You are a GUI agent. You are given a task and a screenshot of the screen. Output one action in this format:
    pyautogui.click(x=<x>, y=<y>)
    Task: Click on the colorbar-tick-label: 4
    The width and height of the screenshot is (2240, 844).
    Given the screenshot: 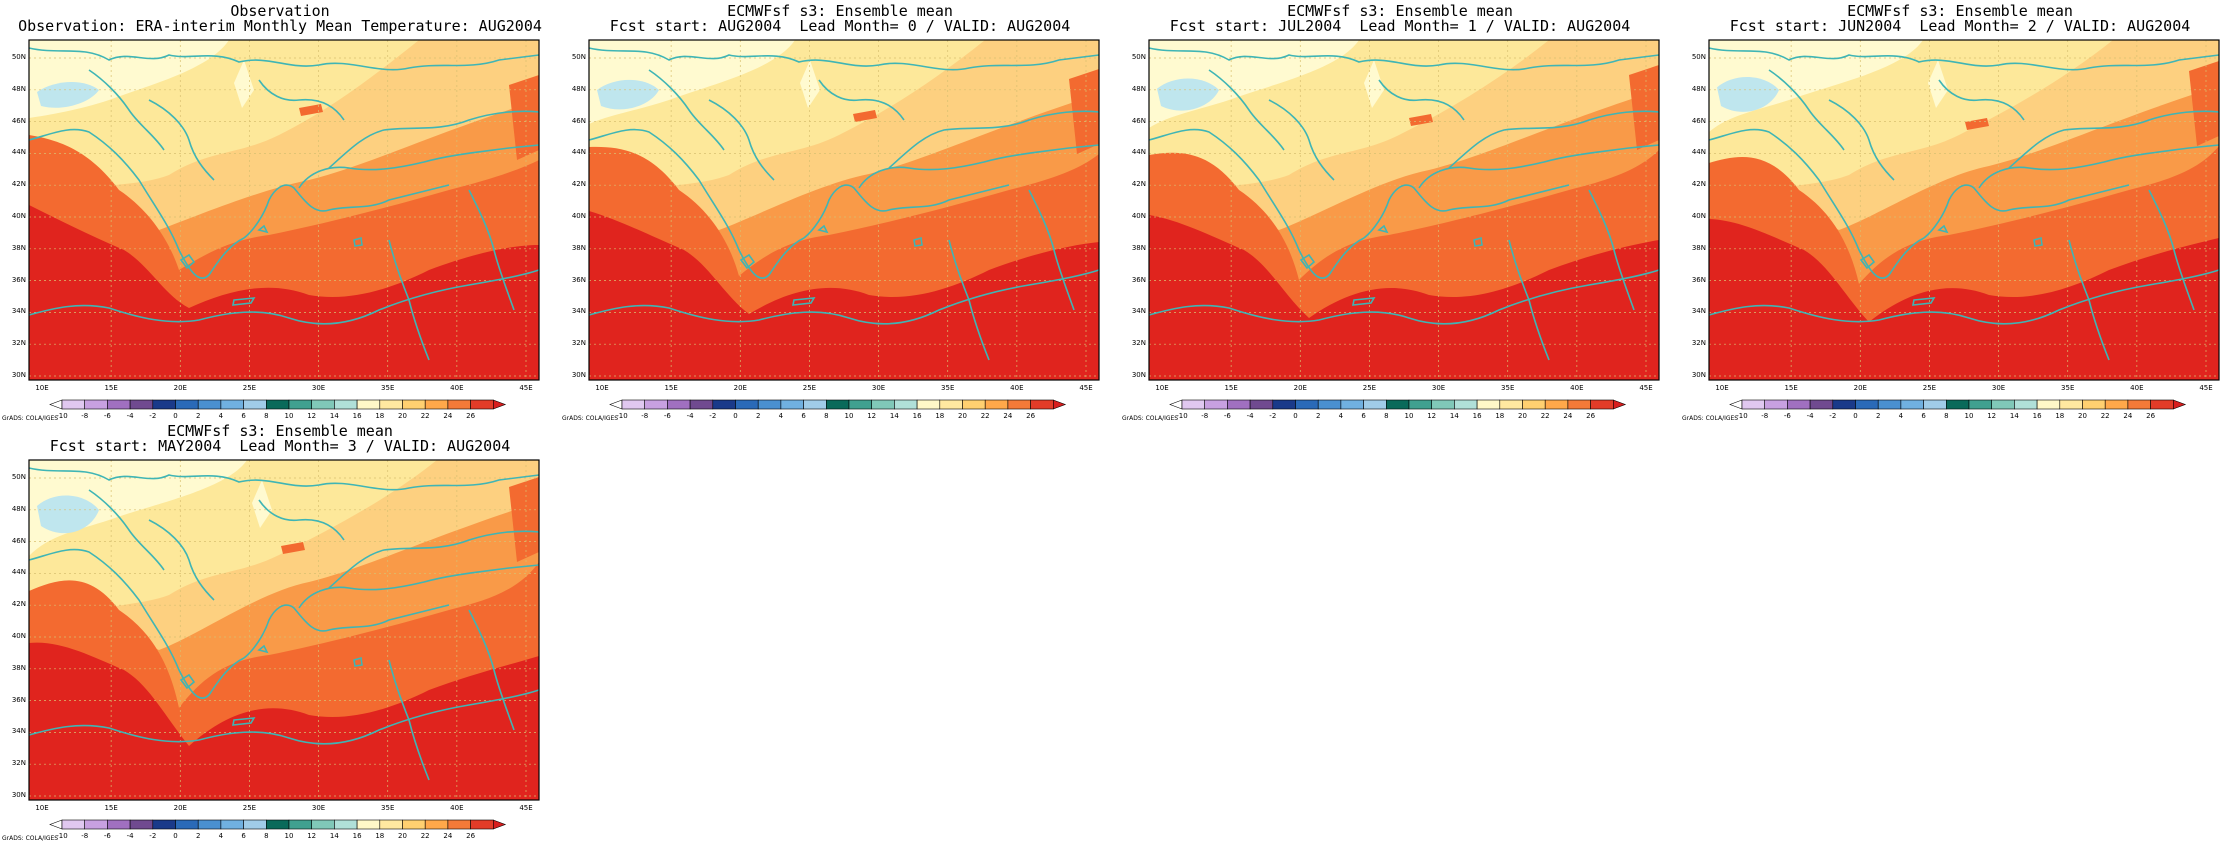 What is the action you would take?
    pyautogui.click(x=1901, y=416)
    